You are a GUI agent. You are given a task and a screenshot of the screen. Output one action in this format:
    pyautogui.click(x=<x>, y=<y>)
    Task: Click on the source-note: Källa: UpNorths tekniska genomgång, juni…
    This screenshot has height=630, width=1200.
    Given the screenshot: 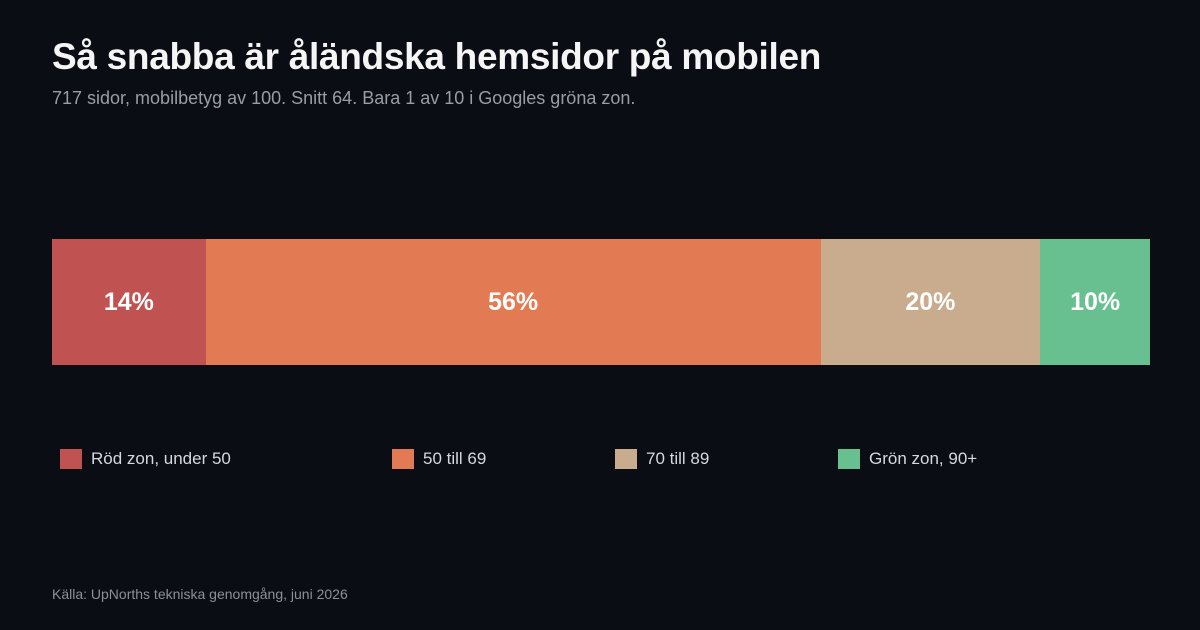 What is the action you would take?
    pyautogui.click(x=200, y=594)
    